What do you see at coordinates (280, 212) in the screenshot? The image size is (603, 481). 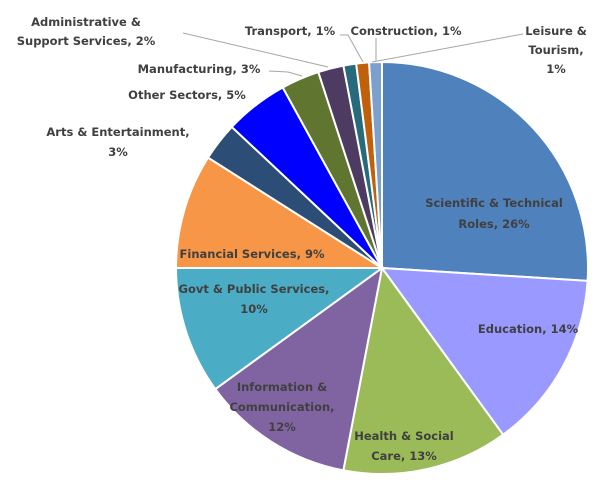 I see `pie-slice-financial-services` at bounding box center [280, 212].